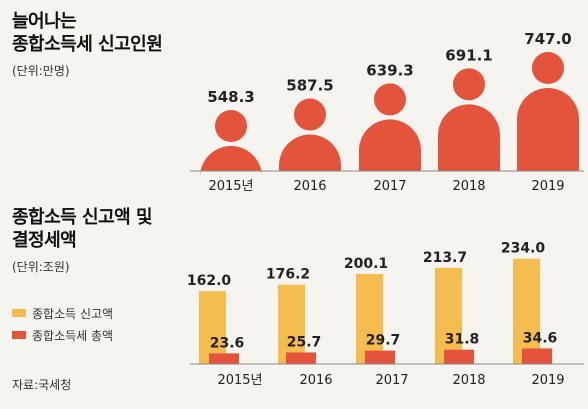  Describe the element at coordinates (304, 342) in the screenshot. I see `value-label-tax: 25.7` at that location.